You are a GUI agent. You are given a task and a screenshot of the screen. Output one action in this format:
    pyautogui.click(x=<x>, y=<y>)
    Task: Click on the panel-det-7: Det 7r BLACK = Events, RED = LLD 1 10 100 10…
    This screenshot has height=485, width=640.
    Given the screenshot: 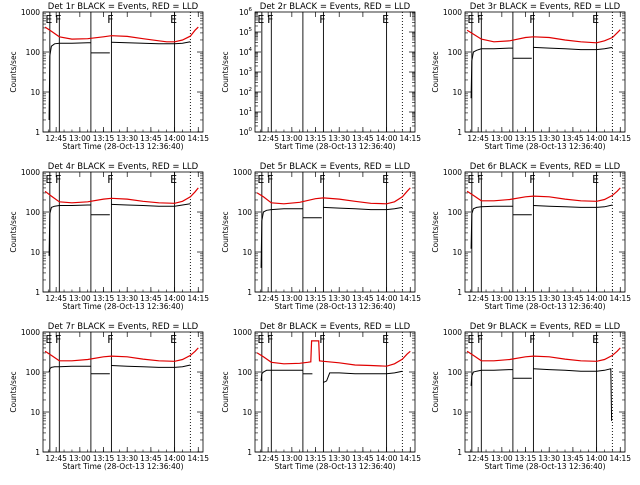 What is the action you would take?
    pyautogui.click(x=109, y=396)
    